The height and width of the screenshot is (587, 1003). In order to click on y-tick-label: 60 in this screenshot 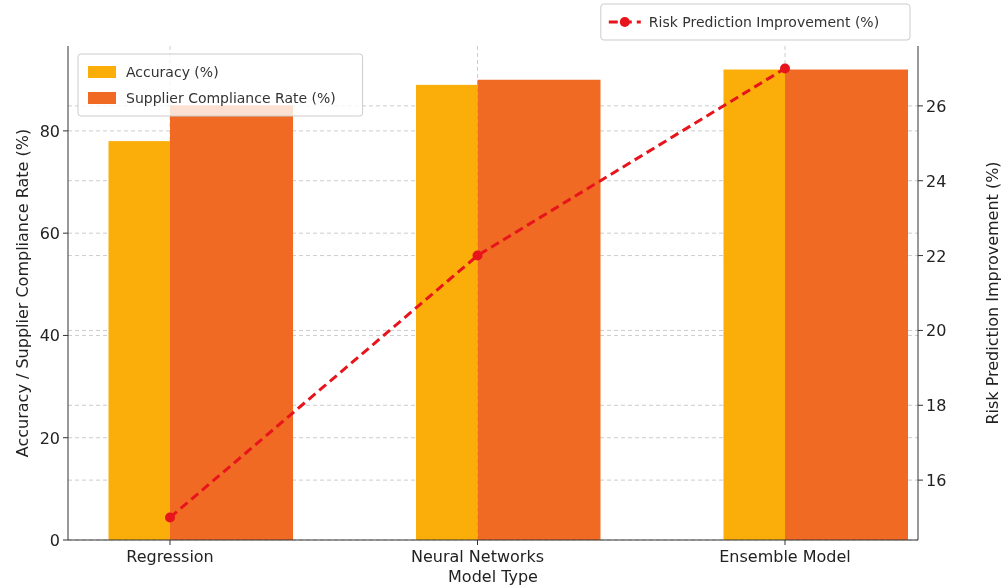, I will do `click(49, 234)`.